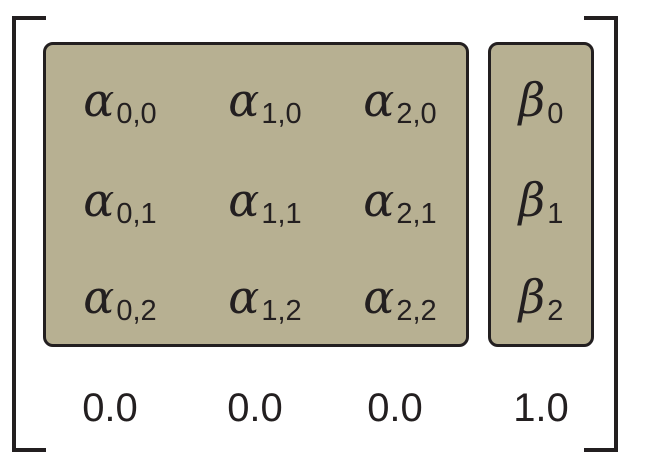  I want to click on alpha-cell-1-0: α 1,0, so click(265, 100).